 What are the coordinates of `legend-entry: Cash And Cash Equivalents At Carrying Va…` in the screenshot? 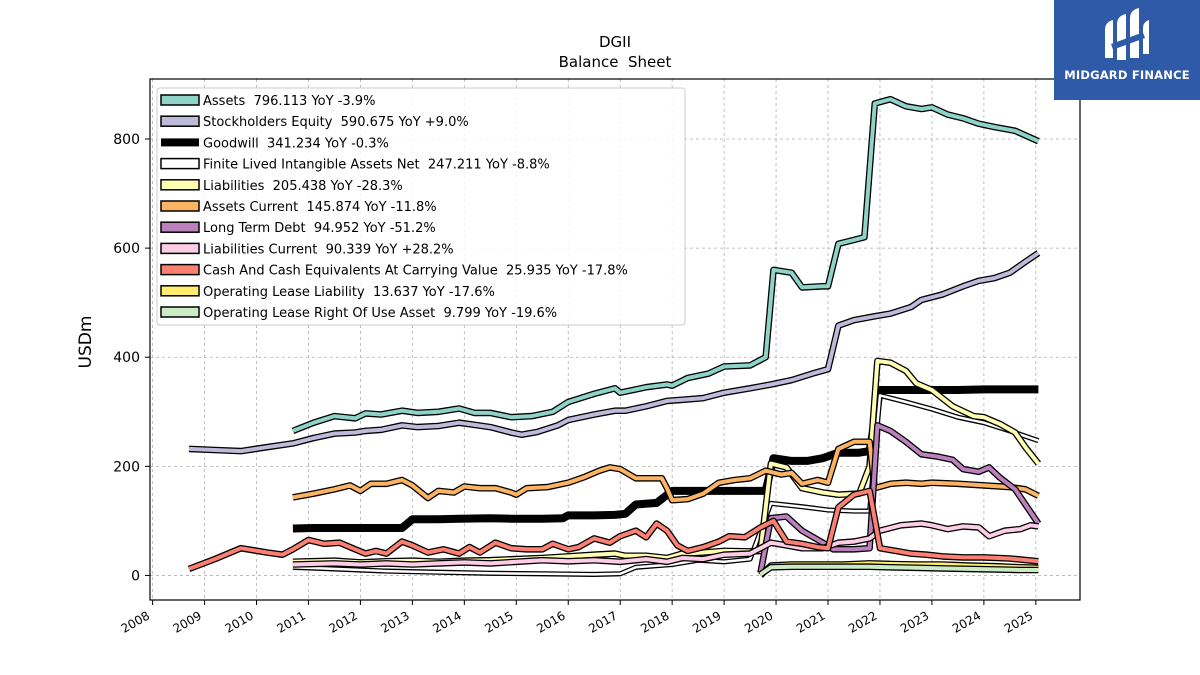 It's located at (415, 271).